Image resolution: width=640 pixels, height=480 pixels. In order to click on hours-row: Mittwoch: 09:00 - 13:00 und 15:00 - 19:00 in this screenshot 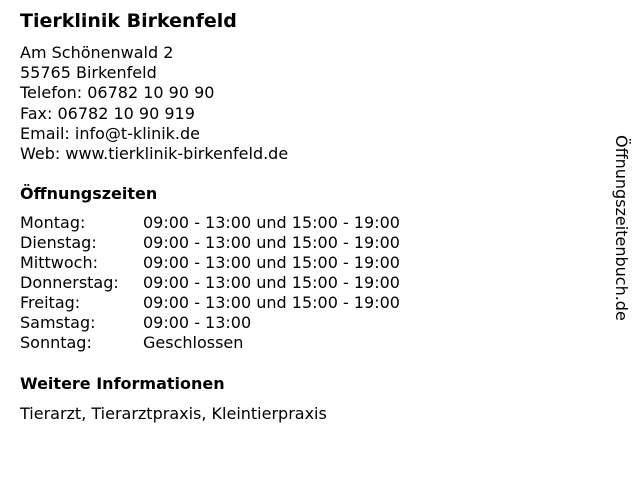, I will do `click(210, 263)`.